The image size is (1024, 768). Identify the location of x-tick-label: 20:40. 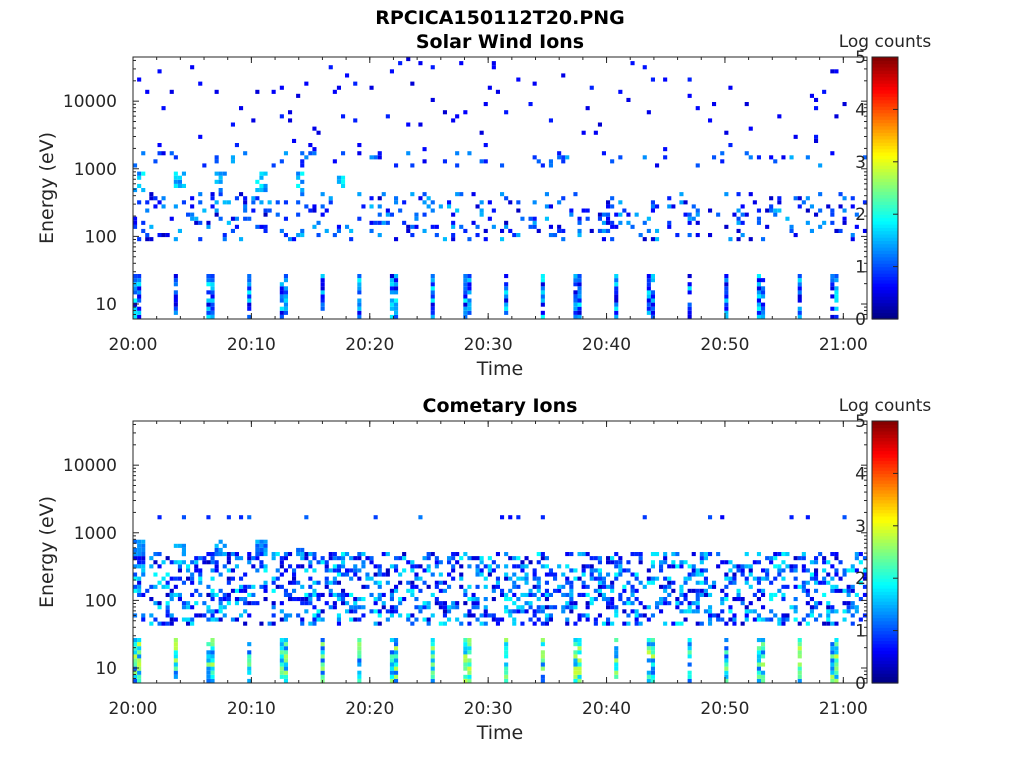
(606, 345).